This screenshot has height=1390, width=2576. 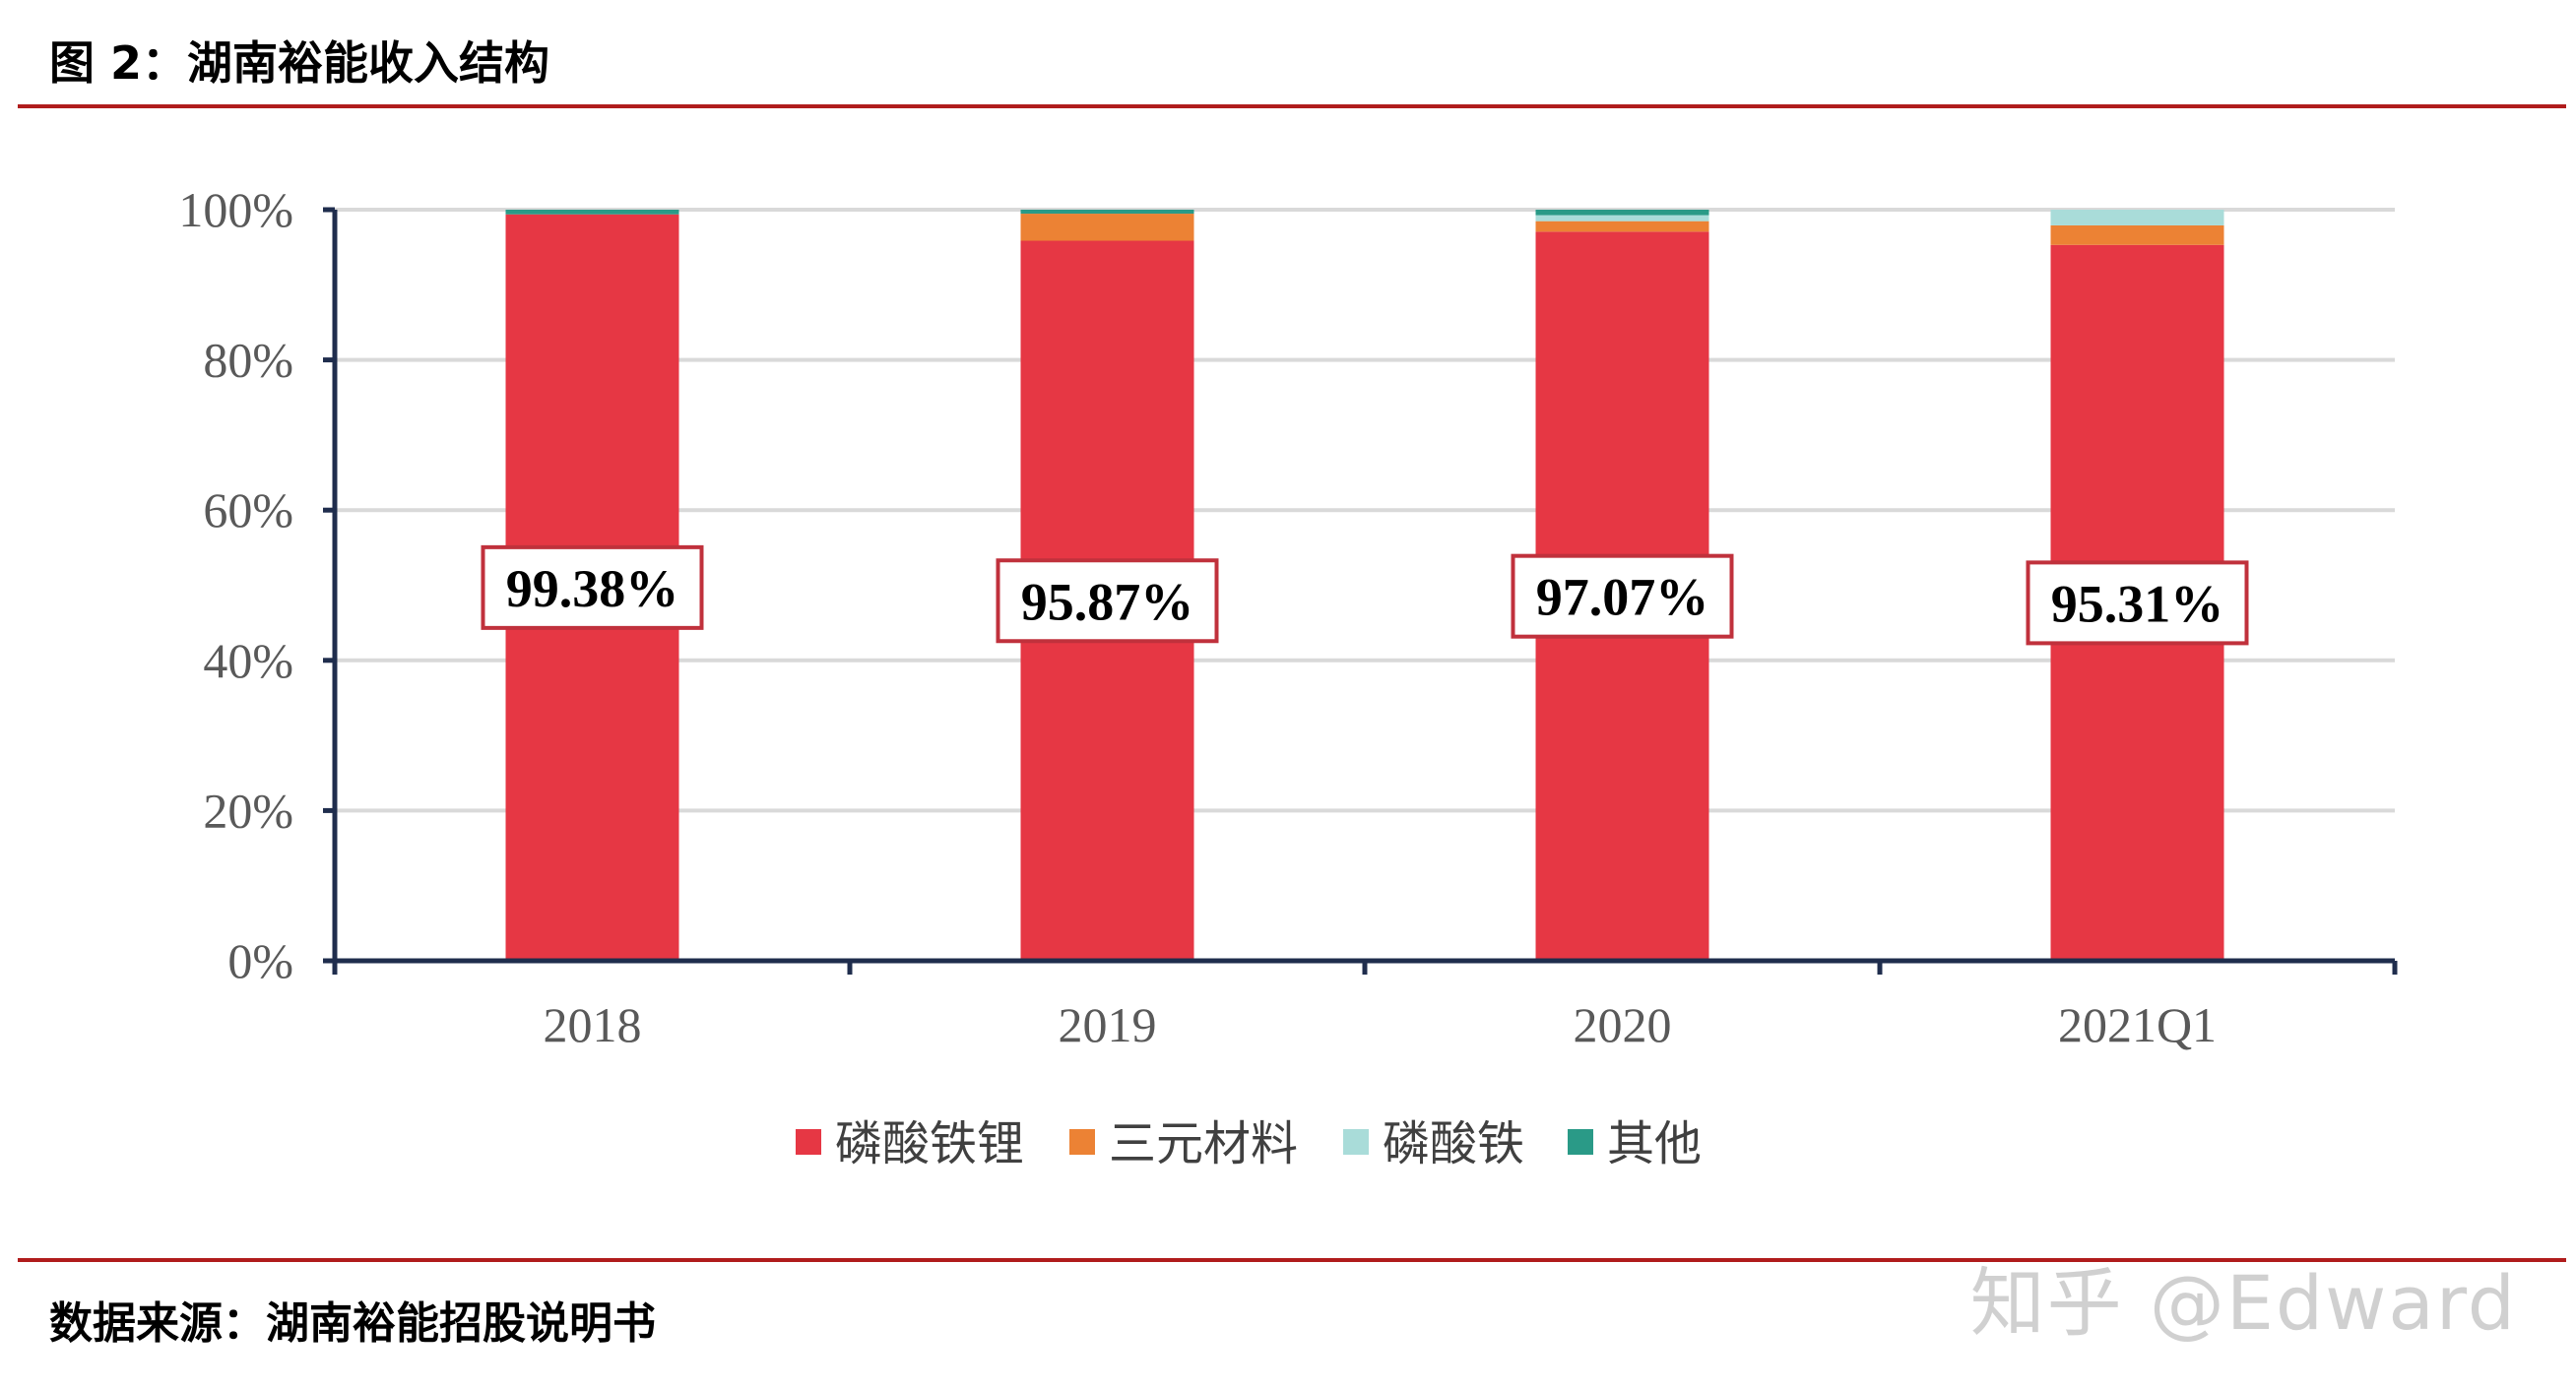 What do you see at coordinates (235, 585) in the screenshot?
I see `y-tick-labels: 0% 20% 40% 60% 80% 100%` at bounding box center [235, 585].